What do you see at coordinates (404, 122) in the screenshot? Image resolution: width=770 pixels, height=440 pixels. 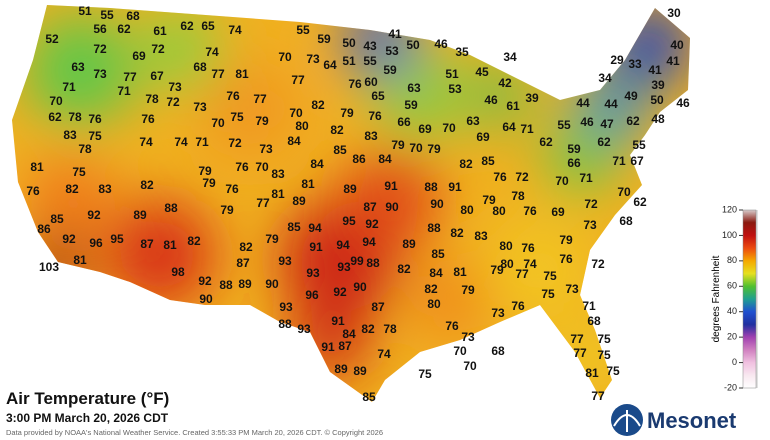 I see `temperature-label: 66` at bounding box center [404, 122].